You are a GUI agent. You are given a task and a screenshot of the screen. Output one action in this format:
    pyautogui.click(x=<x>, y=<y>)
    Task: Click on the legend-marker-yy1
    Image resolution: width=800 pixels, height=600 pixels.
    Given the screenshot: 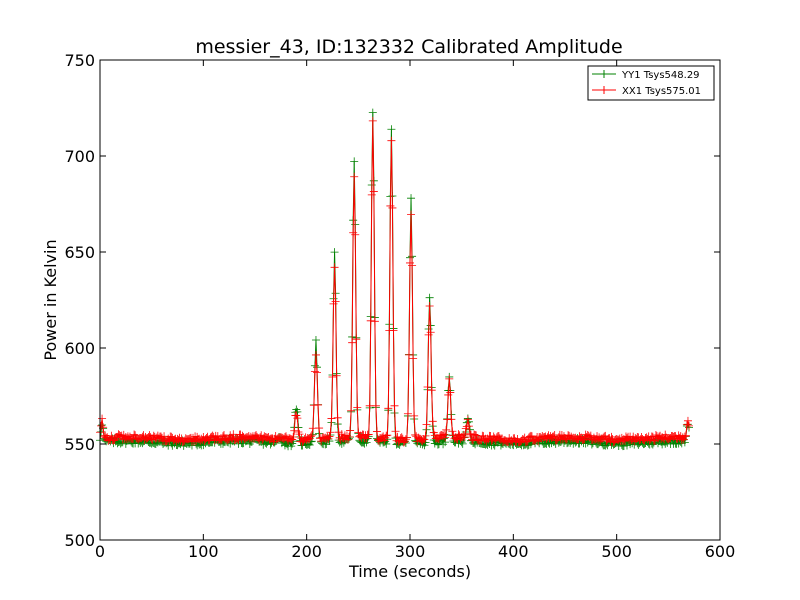 What is the action you would take?
    pyautogui.click(x=604, y=74)
    